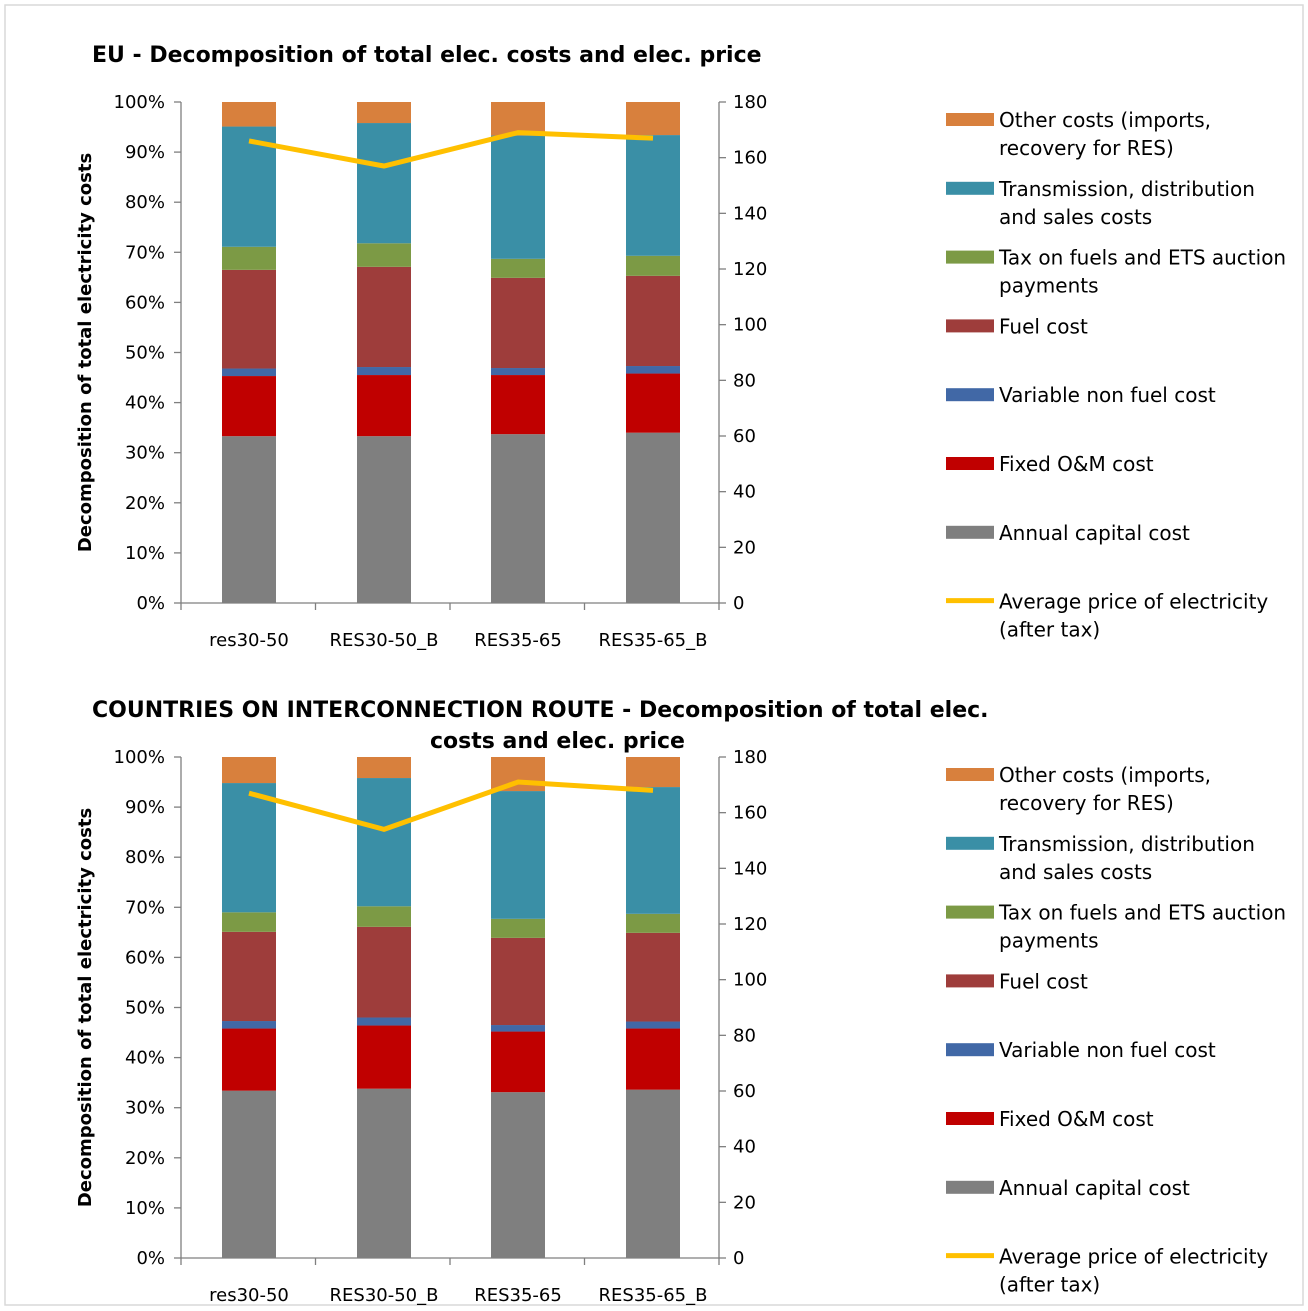 Image resolution: width=1308 pixels, height=1311 pixels. I want to click on bar-other-costs-imports-recovery-for-res-res35-65-b, so click(653, 119).